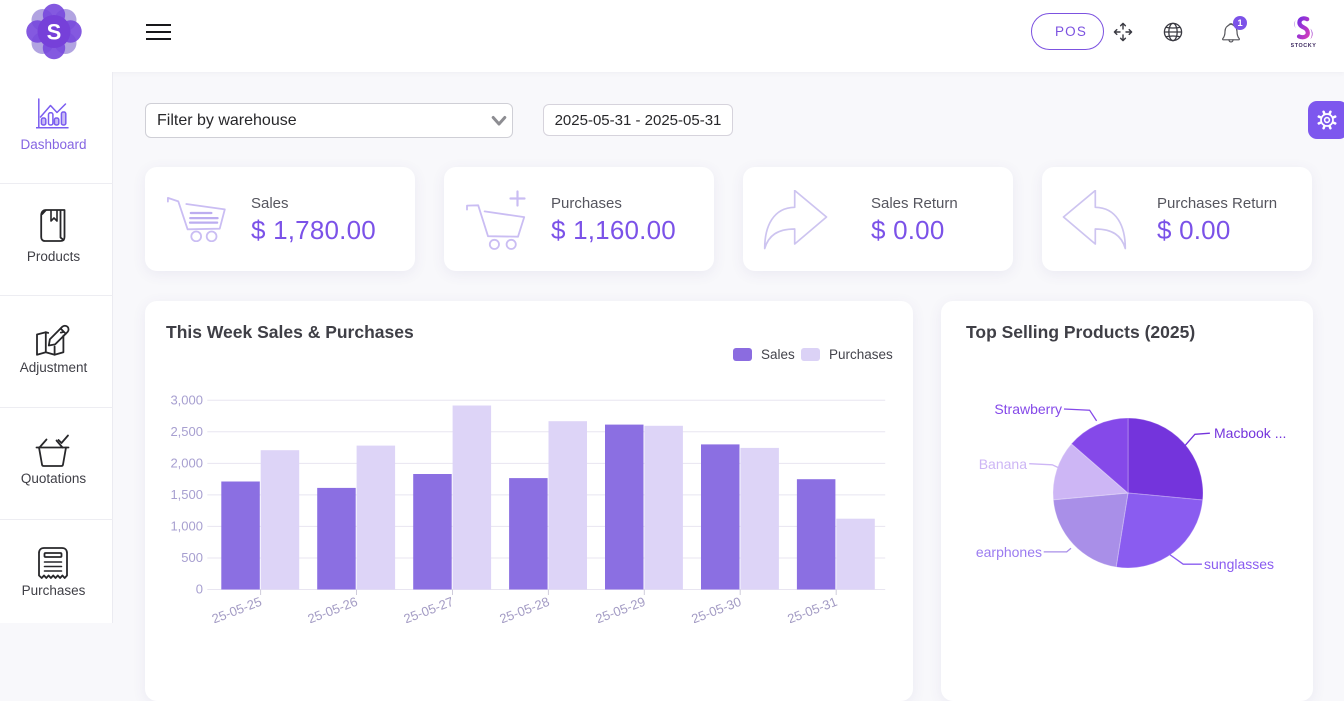  I want to click on svg-text: 2,500, so click(186, 431).